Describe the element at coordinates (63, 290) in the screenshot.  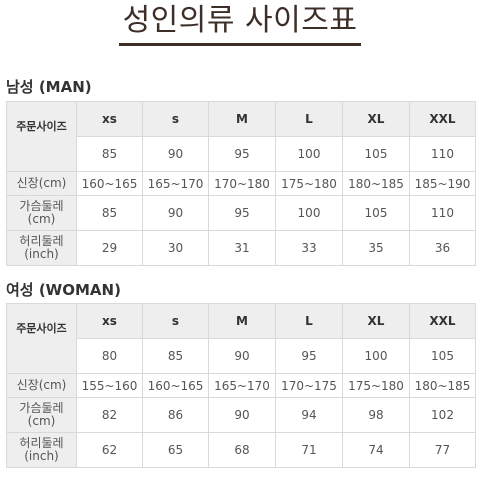
I see `women-section-heading: 여성 (WOMAN)` at that location.